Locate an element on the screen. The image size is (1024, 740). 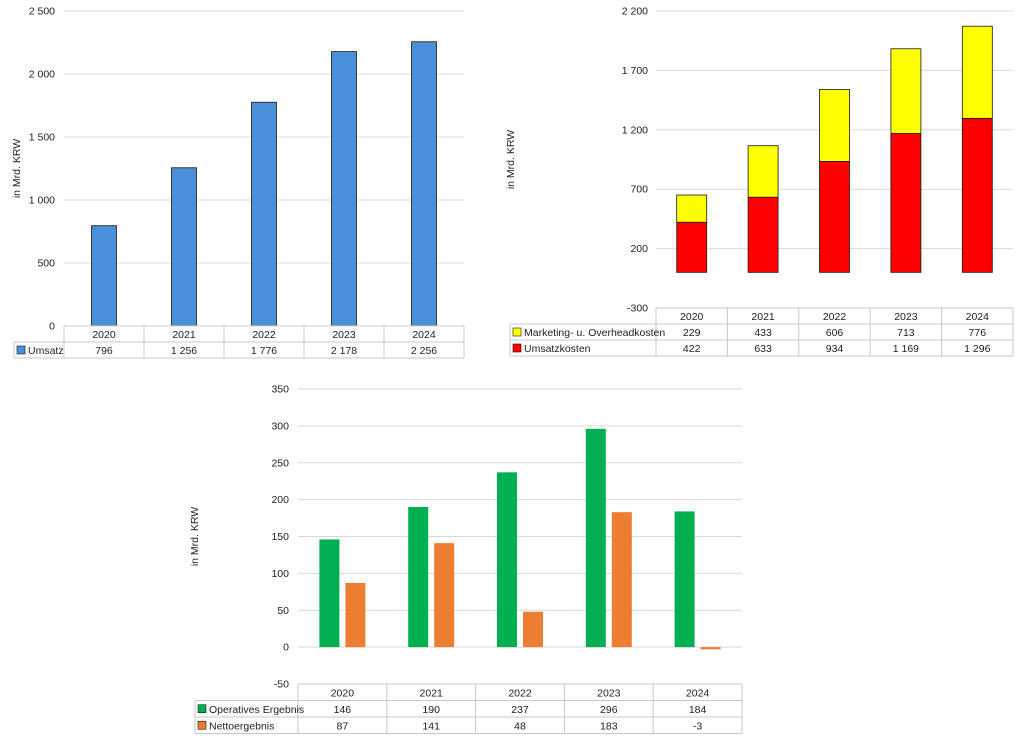
legend-label: Umsatz is located at coordinates (46, 351).